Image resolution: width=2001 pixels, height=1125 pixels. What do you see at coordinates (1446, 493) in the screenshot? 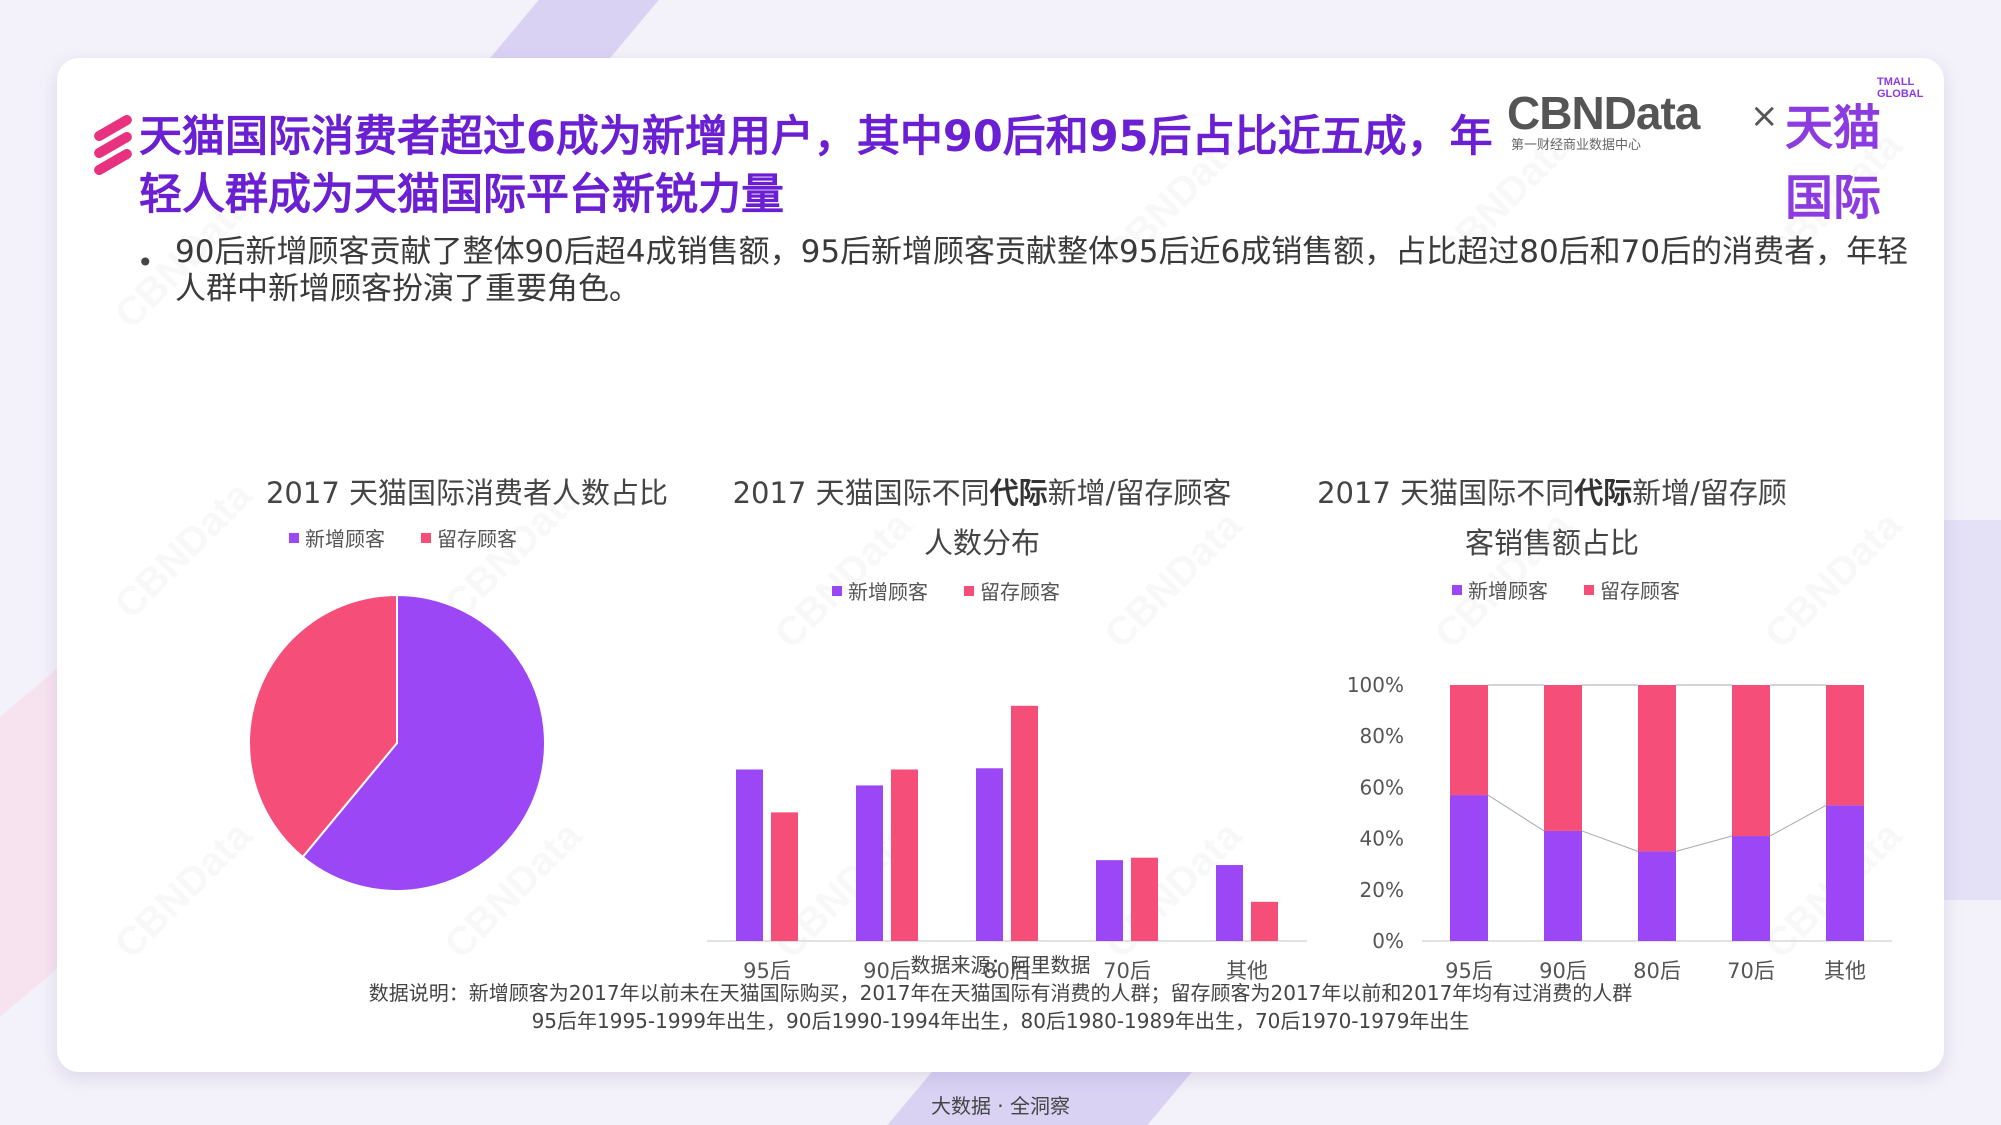
I see `stacked-bar-title-pre: 2017 天猫国际不同` at bounding box center [1446, 493].